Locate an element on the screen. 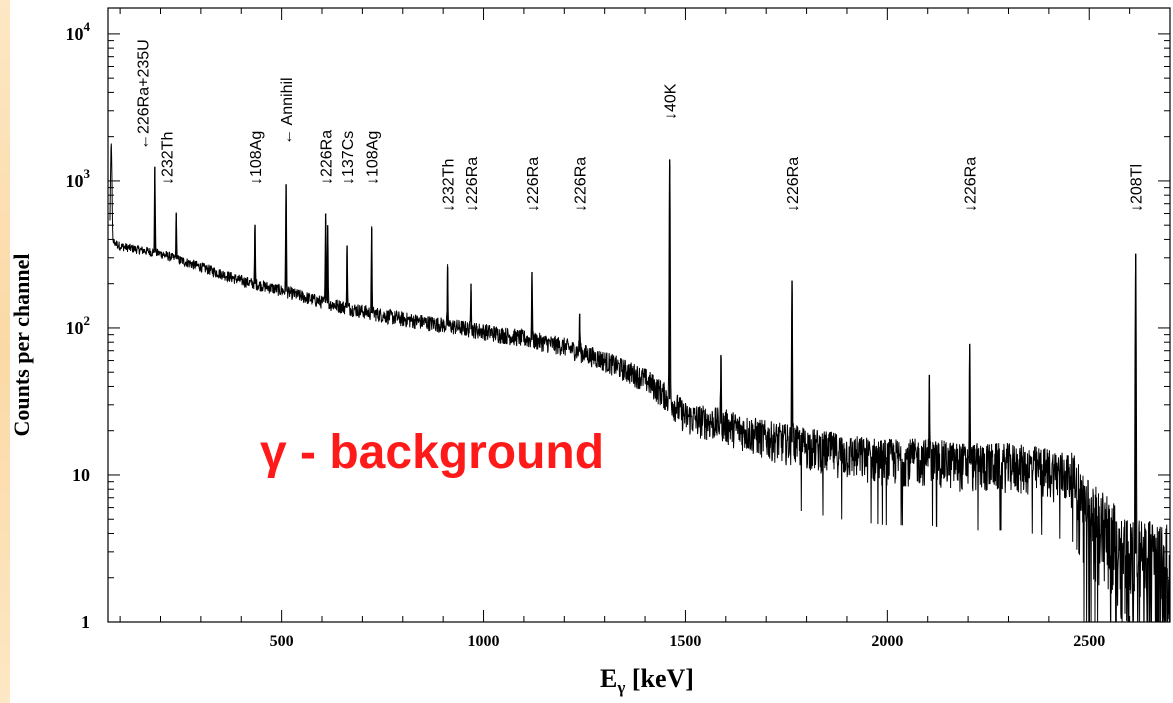 The image size is (1173, 703). x-axis-label-sub: γ is located at coordinates (621, 688).